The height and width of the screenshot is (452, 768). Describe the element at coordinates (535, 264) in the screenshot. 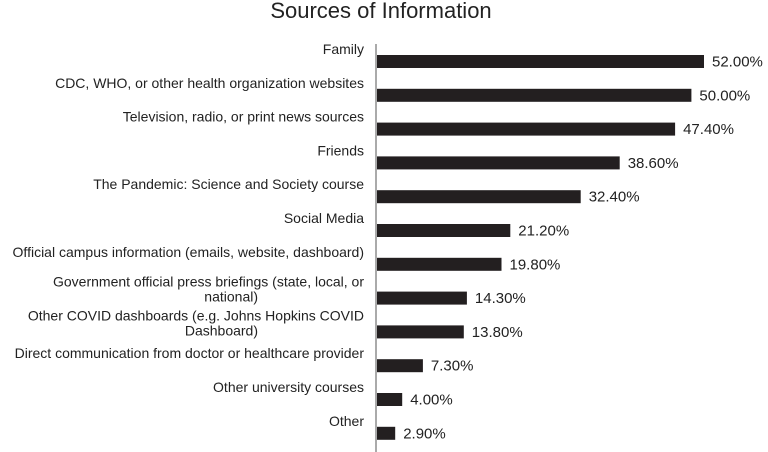

I see `value-label: 19.80%` at that location.